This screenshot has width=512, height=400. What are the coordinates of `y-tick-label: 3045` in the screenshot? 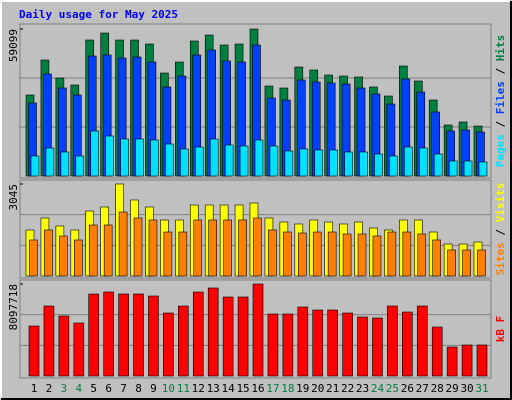 It's located at (13, 197).